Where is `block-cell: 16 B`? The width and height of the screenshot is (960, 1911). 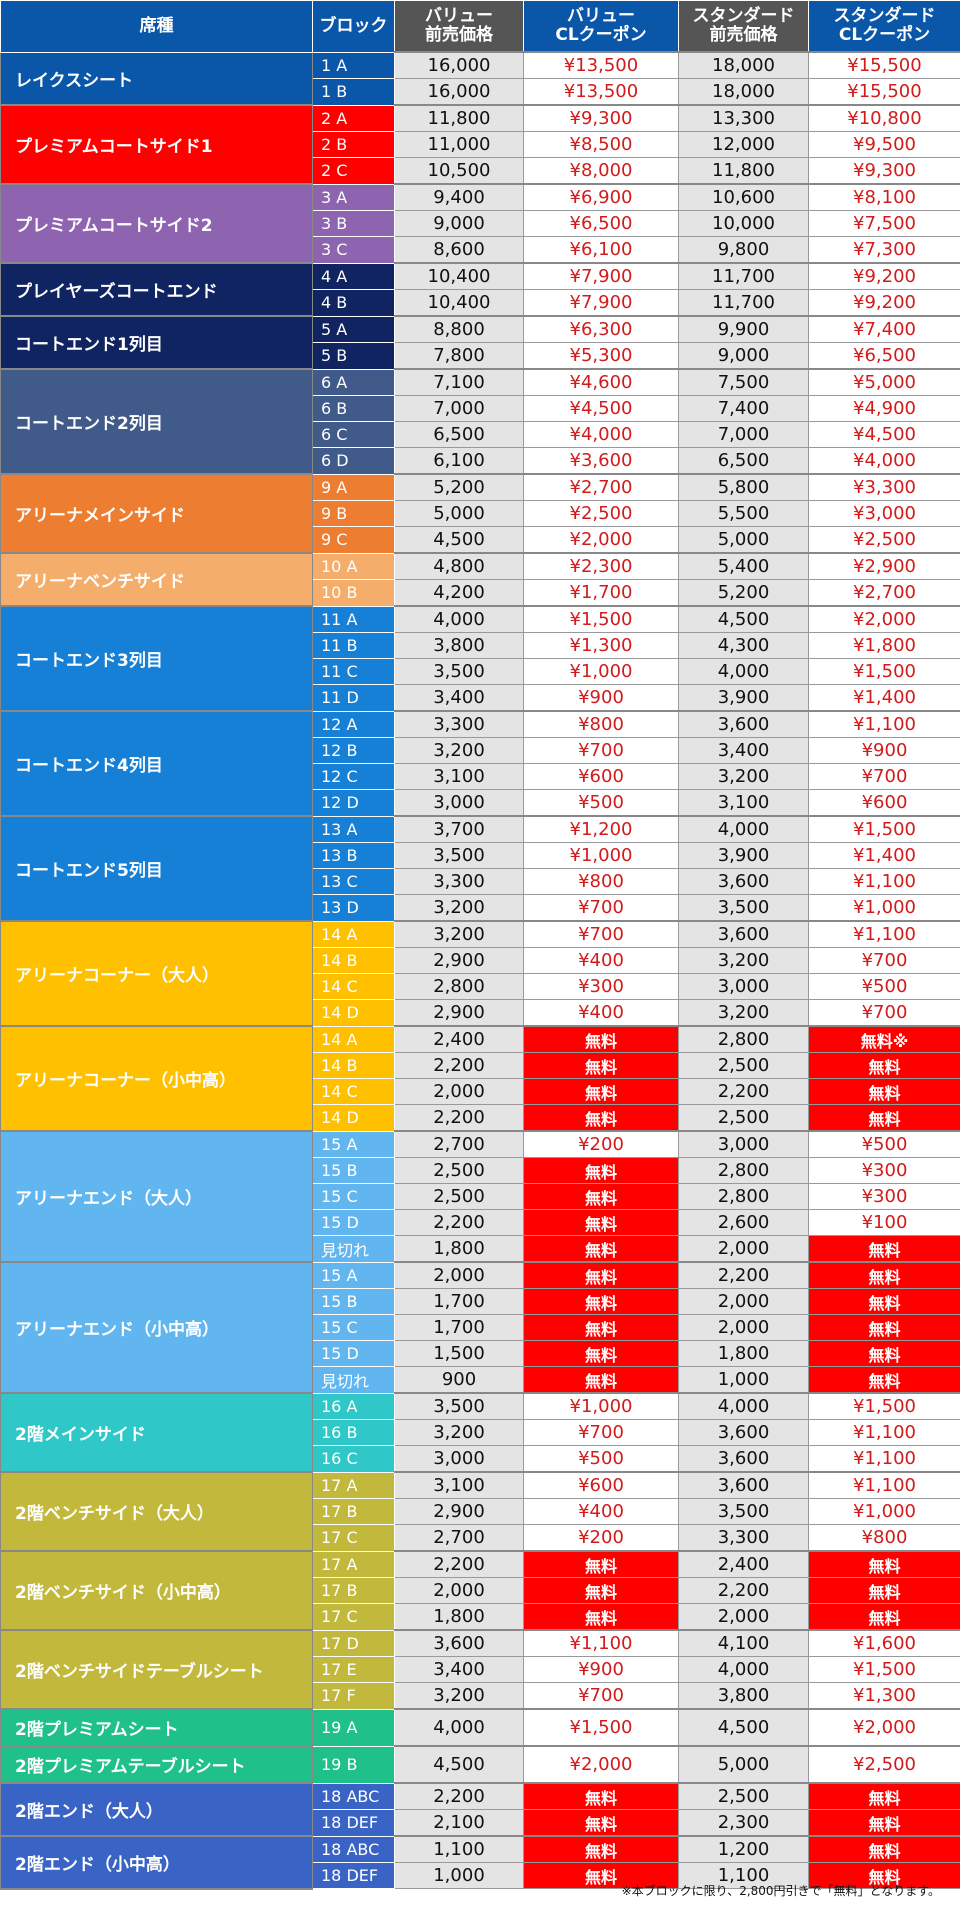 block-cell: 16 B is located at coordinates (353, 1432).